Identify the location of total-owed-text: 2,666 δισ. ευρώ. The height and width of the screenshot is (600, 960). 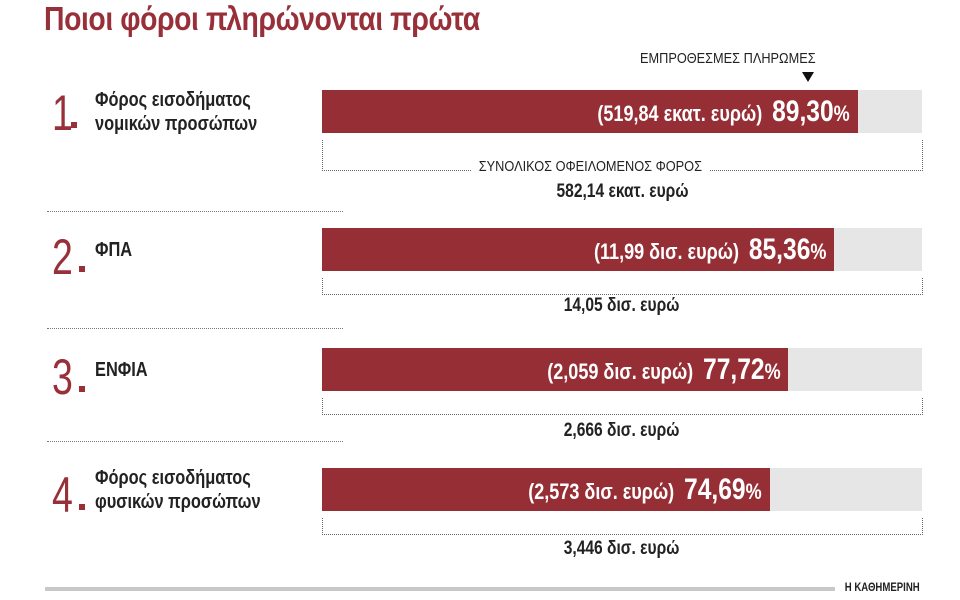
(622, 430).